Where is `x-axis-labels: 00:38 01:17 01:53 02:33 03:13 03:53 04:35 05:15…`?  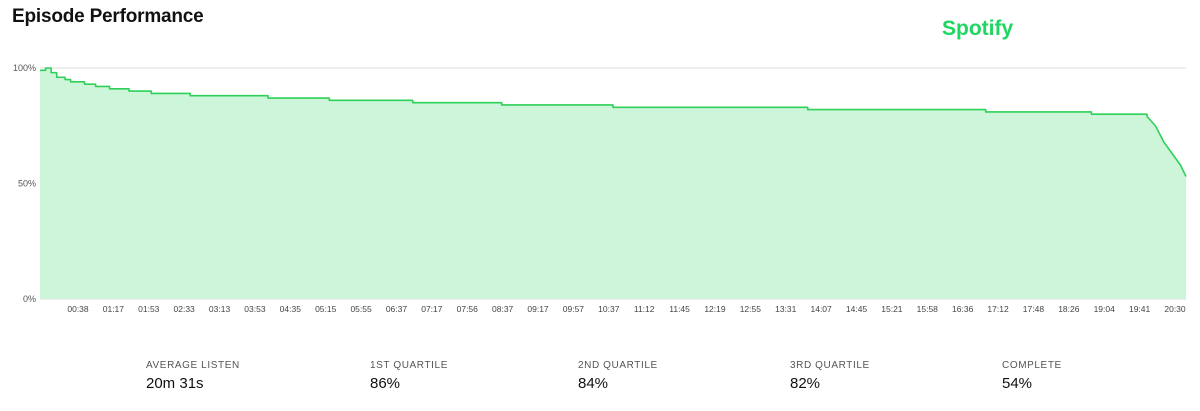
x-axis-labels: 00:38 01:17 01:53 02:33 03:13 03:53 04:35 05:15… is located at coordinates (626, 309).